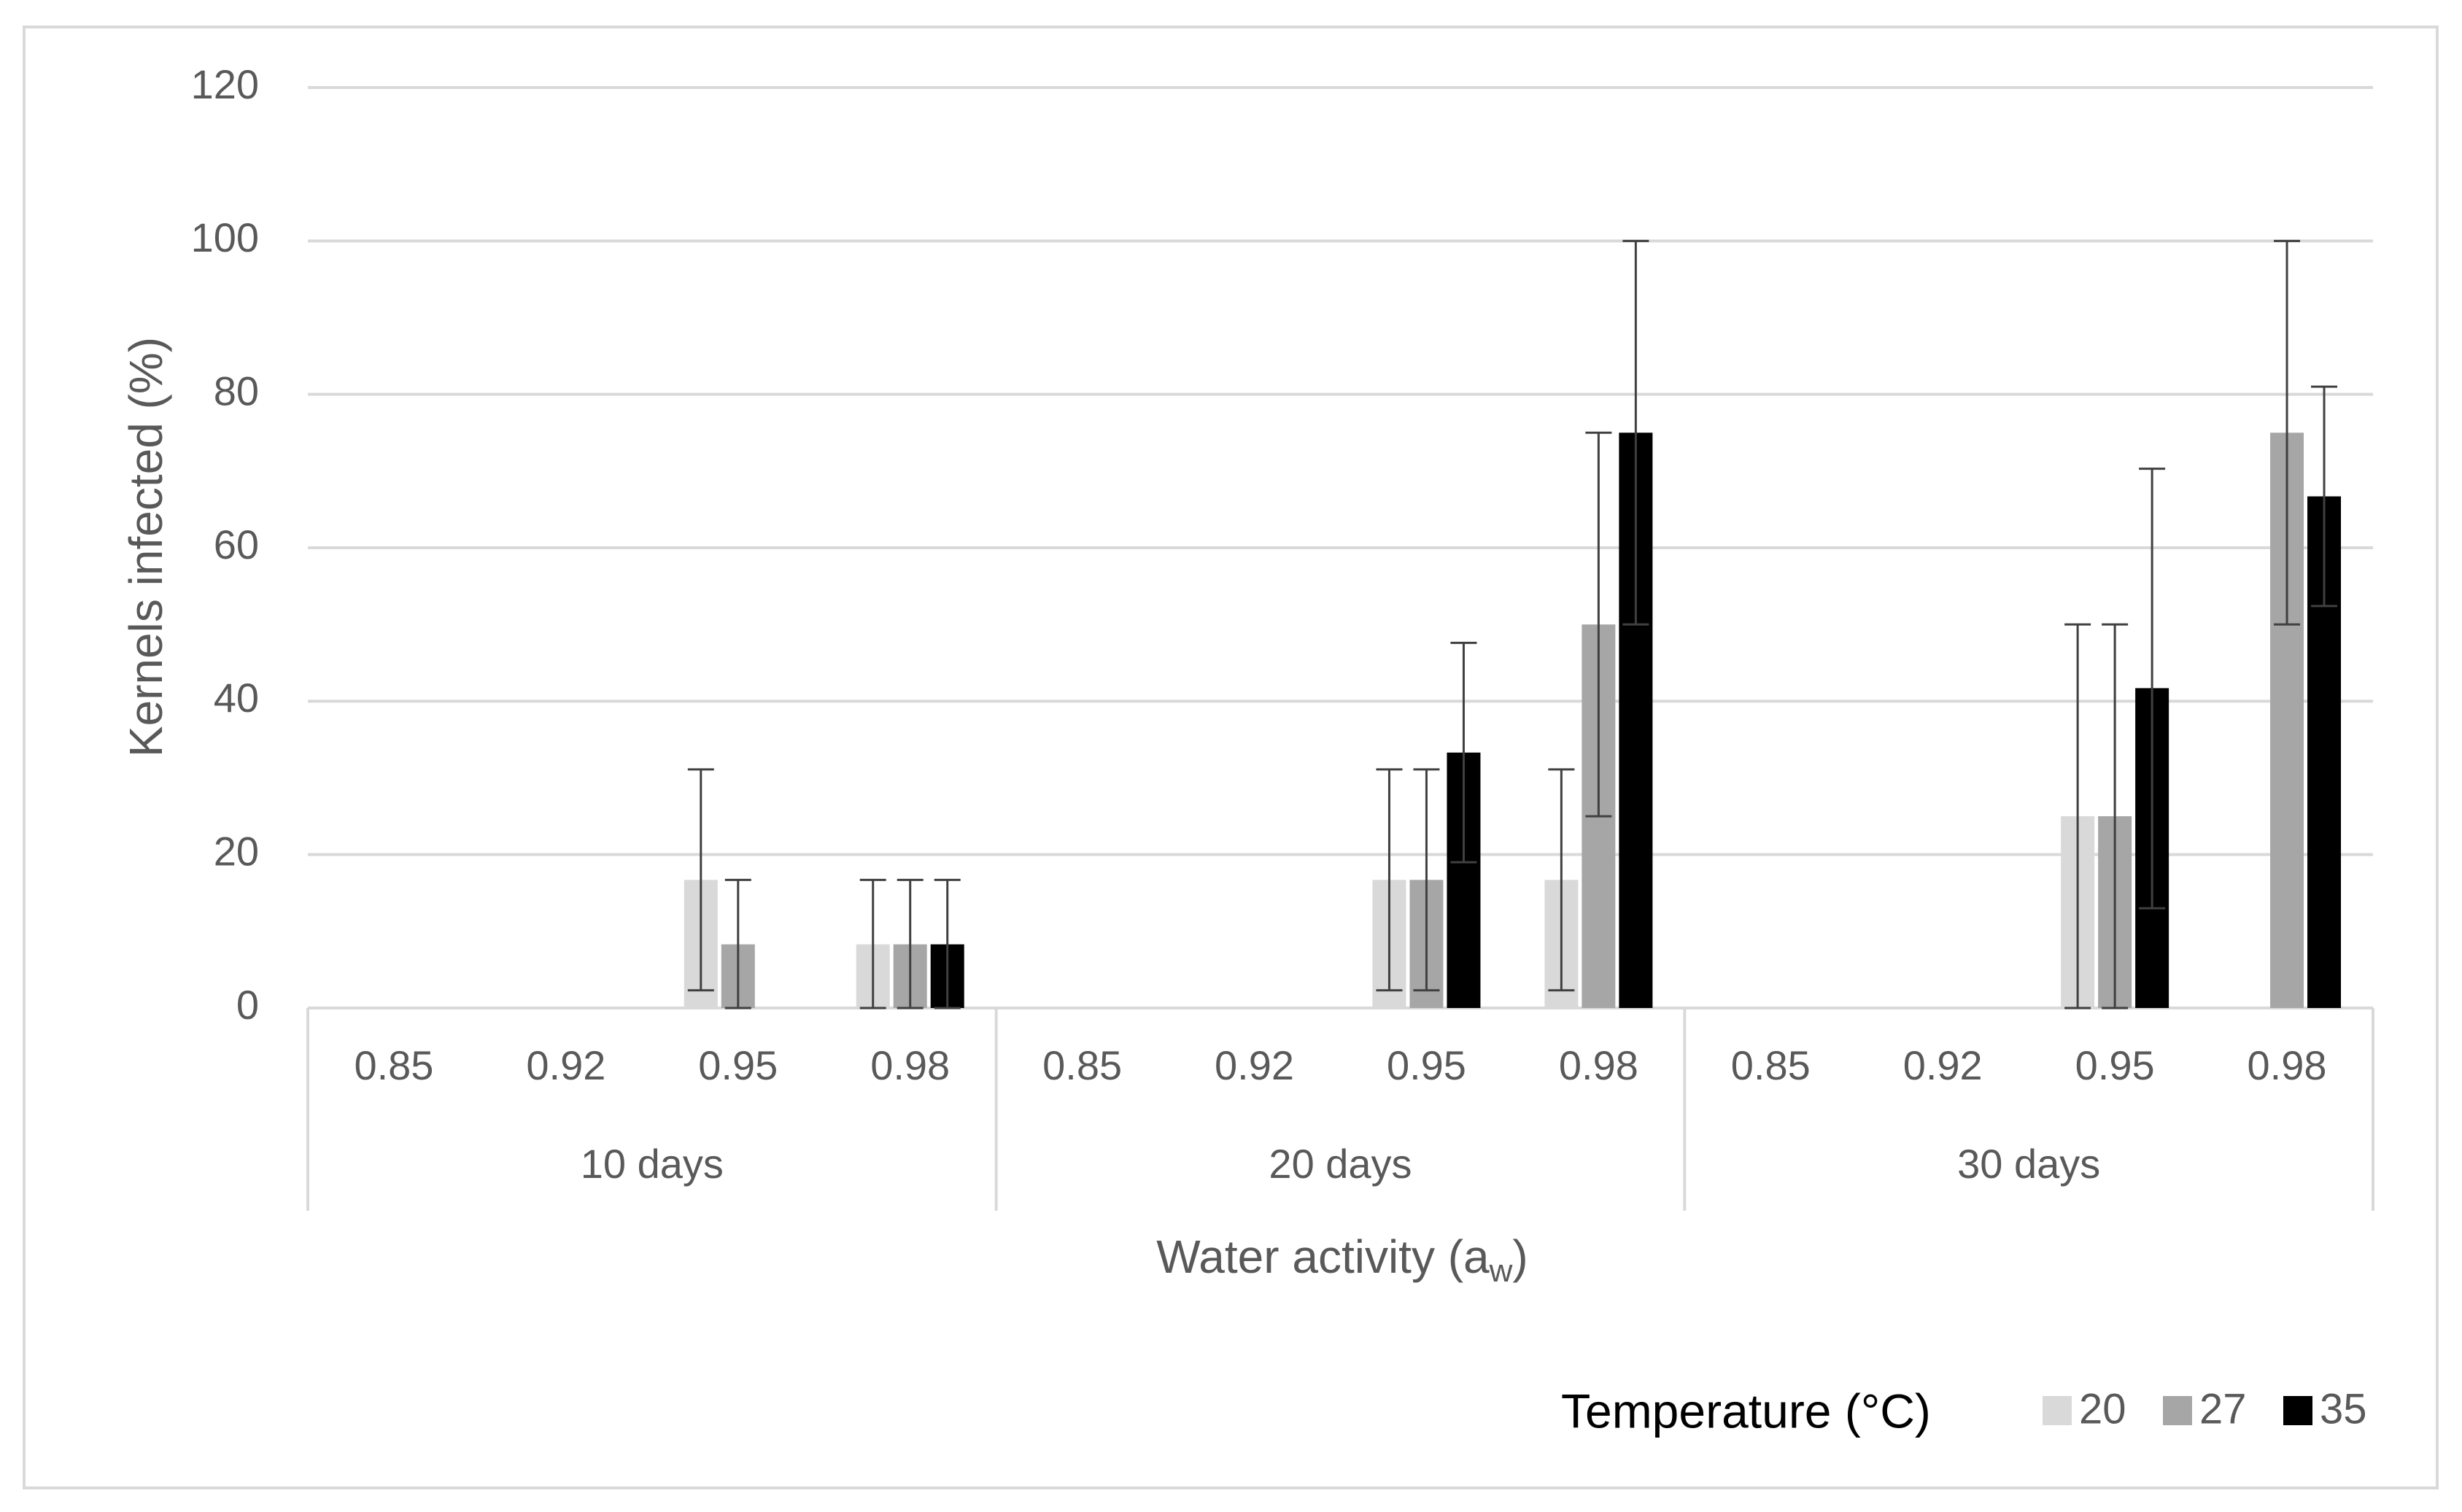 This screenshot has height=1512, width=2462. What do you see at coordinates (1323, 1256) in the screenshot?
I see `x-axis-title-main: Water activity (a` at bounding box center [1323, 1256].